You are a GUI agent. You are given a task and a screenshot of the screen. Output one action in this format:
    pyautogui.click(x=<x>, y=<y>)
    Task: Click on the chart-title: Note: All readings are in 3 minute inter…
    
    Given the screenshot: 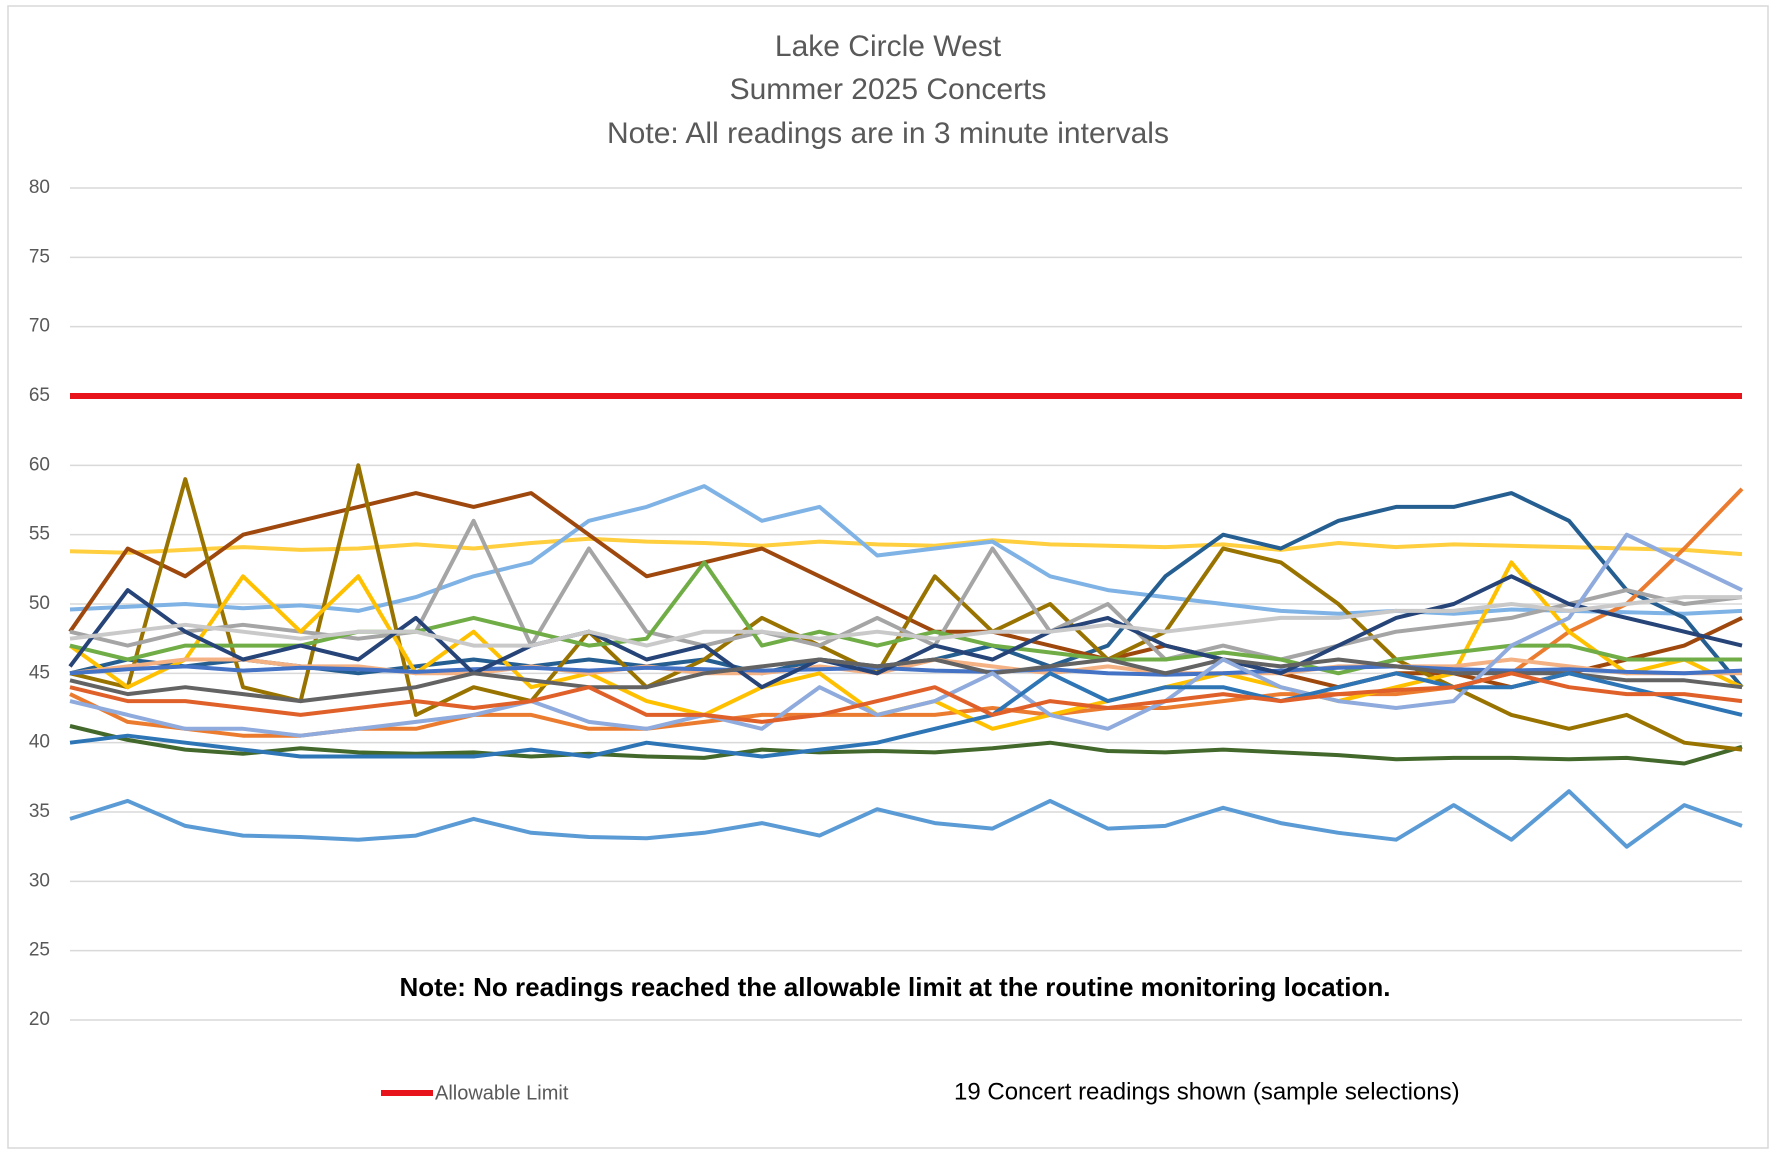 What is the action you would take?
    pyautogui.click(x=888, y=133)
    